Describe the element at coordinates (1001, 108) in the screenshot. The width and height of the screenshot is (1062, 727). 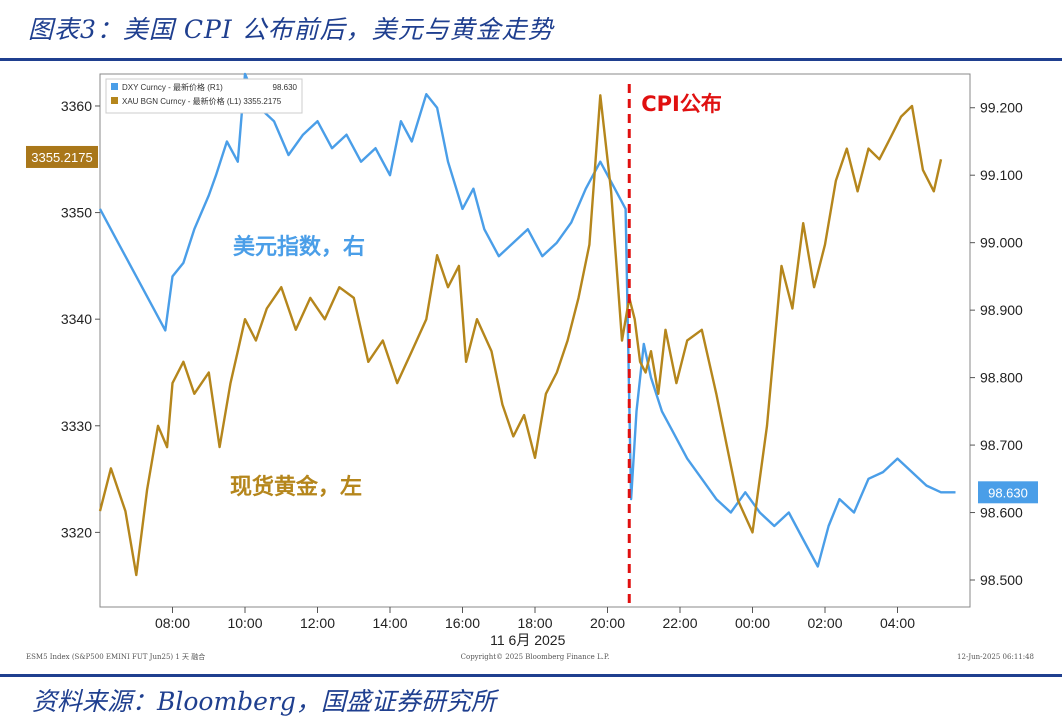
I see `right-tick-label: 99.200` at that location.